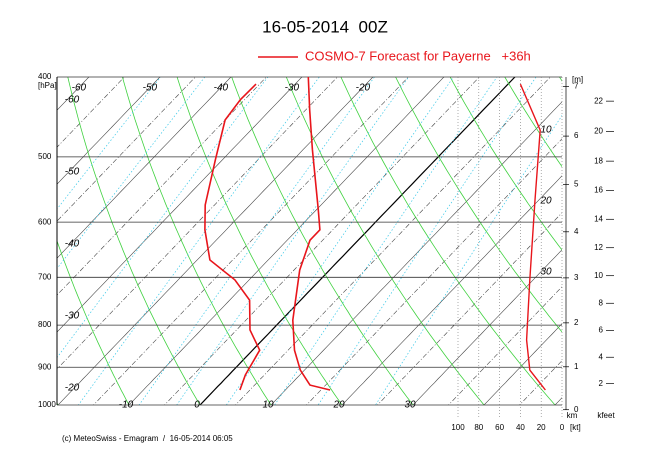 Image resolution: width=650 pixels, height=465 pixels. Describe the element at coordinates (606, 415) in the screenshot. I see `kfeet-label: kfeet` at that location.